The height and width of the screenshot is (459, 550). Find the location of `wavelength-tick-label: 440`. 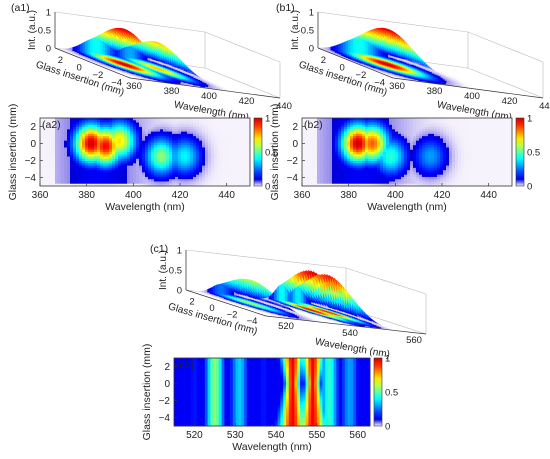

wavelength-tick-label: 440 is located at coordinates (544, 106).